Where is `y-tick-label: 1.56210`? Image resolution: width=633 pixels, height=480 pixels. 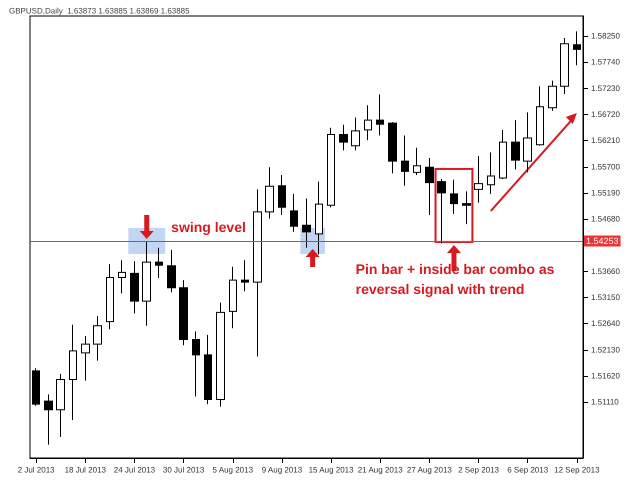 y-tick-label: 1.56210 is located at coordinates (605, 141).